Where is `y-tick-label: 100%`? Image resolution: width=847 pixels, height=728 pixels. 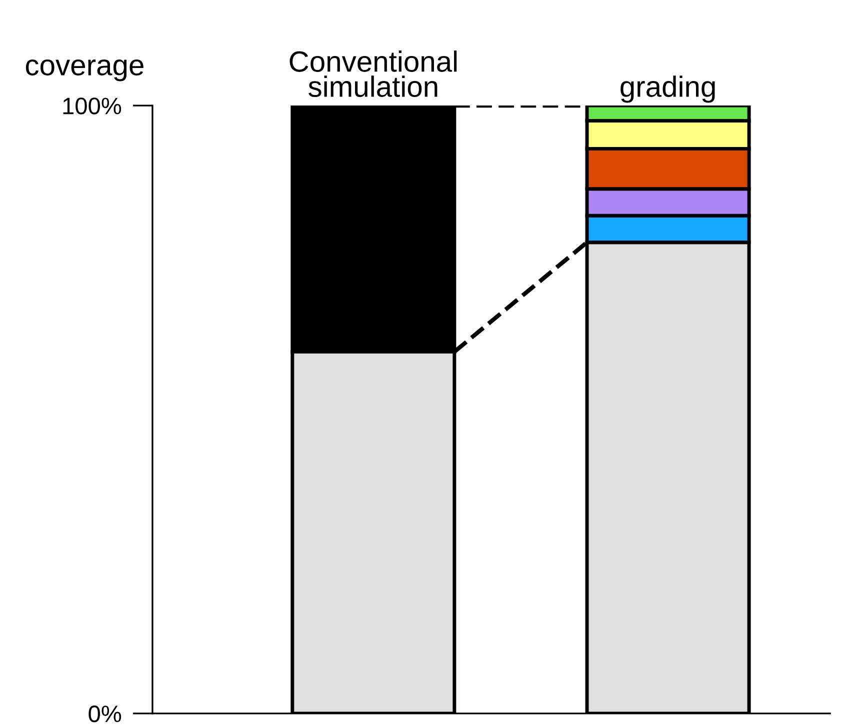 y-tick-label: 100% is located at coordinates (92, 106).